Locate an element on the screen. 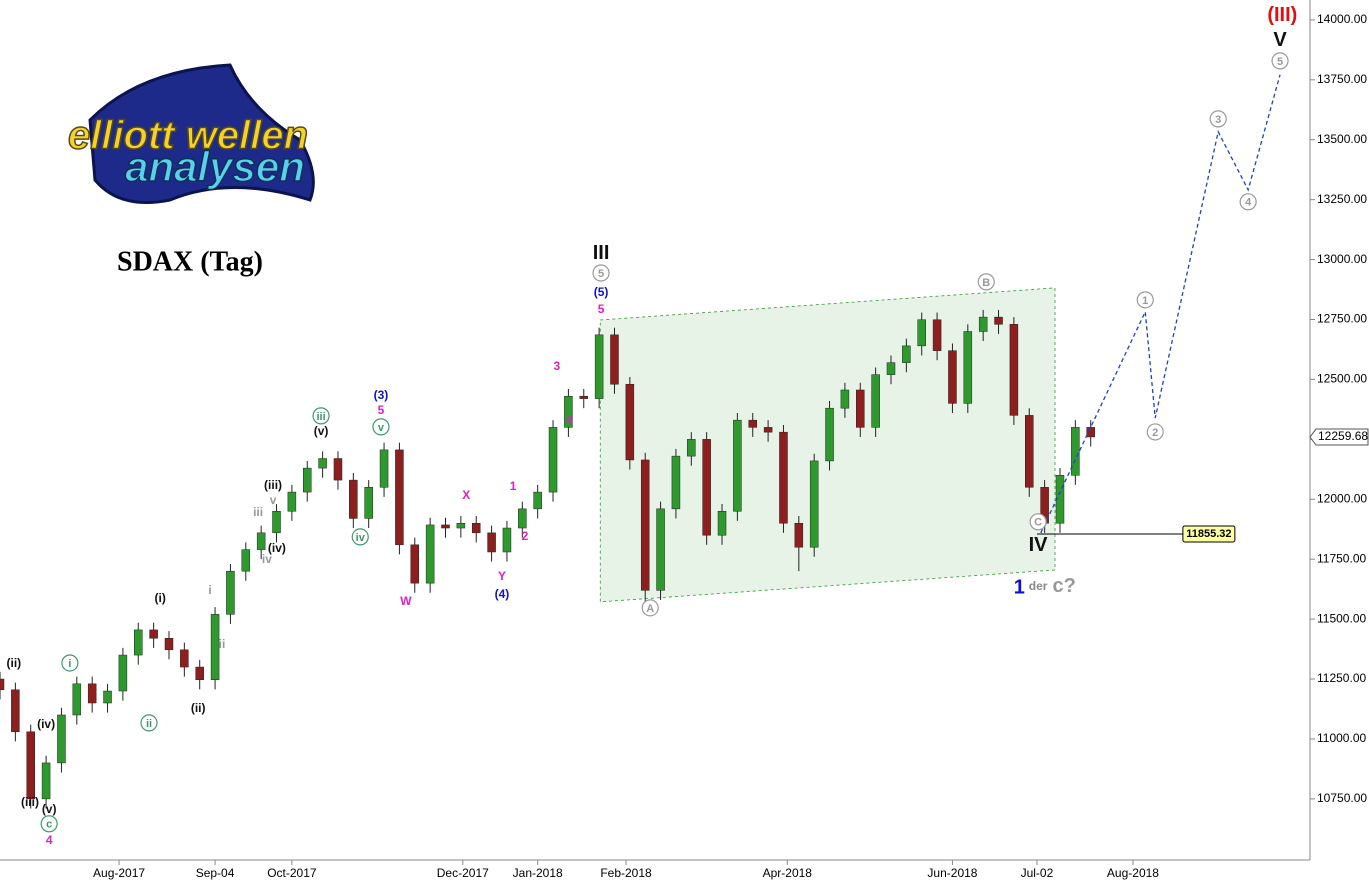  level-label: 11855.32 is located at coordinates (1208, 534).